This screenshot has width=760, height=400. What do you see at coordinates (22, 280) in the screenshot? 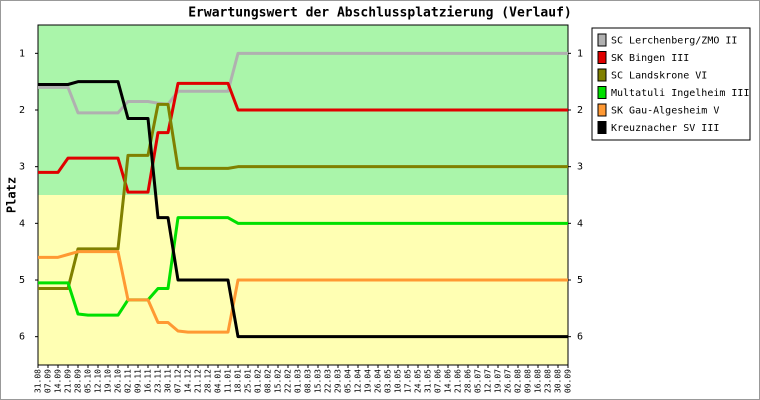
I see `y-tick-label: 5` at bounding box center [22, 280].